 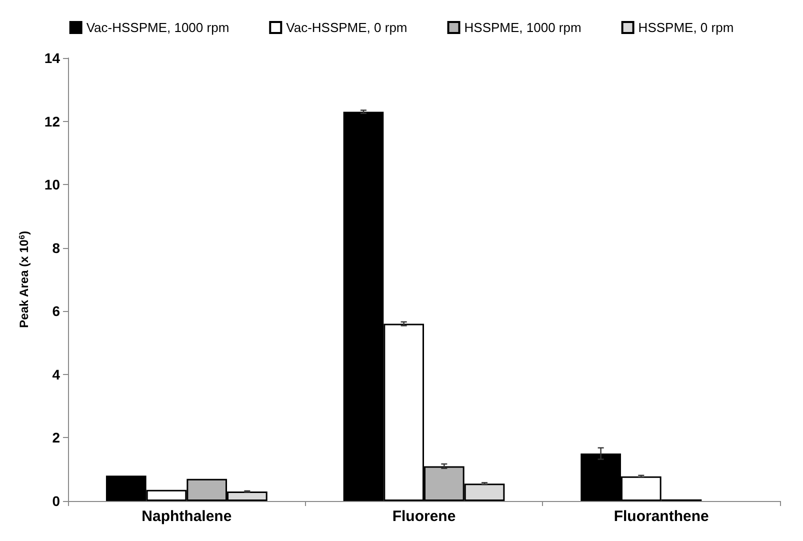 What do you see at coordinates (347, 27) in the screenshot?
I see `legend-label: Vac-HSSPME, 0 rpm` at bounding box center [347, 27].